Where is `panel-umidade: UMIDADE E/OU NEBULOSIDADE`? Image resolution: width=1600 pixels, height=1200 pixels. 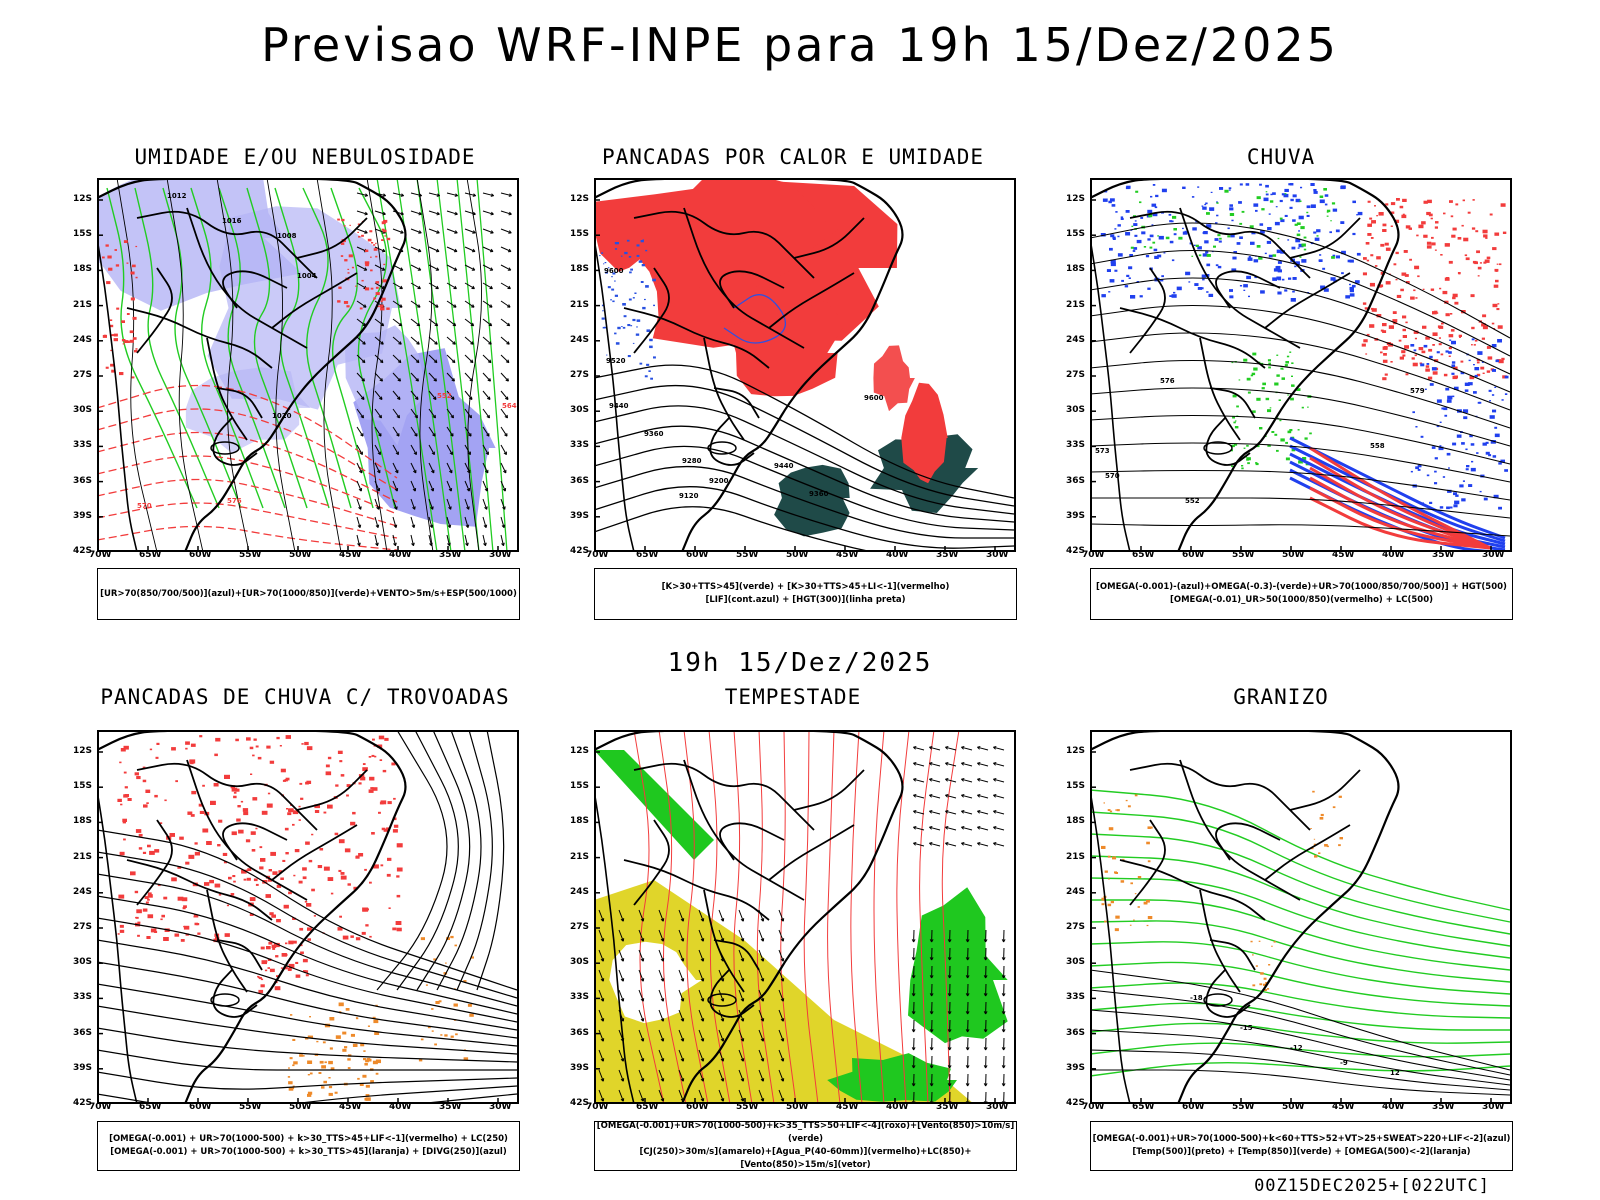
panel-umidade: UMIDADE E/OU NEBULOSIDADE is located at coordinates (305, 395).